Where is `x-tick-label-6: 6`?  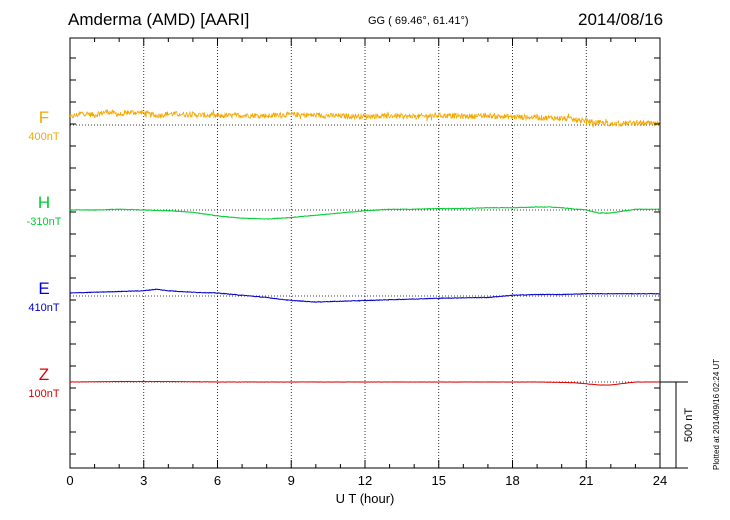
x-tick-label-6: 6 is located at coordinates (217, 480).